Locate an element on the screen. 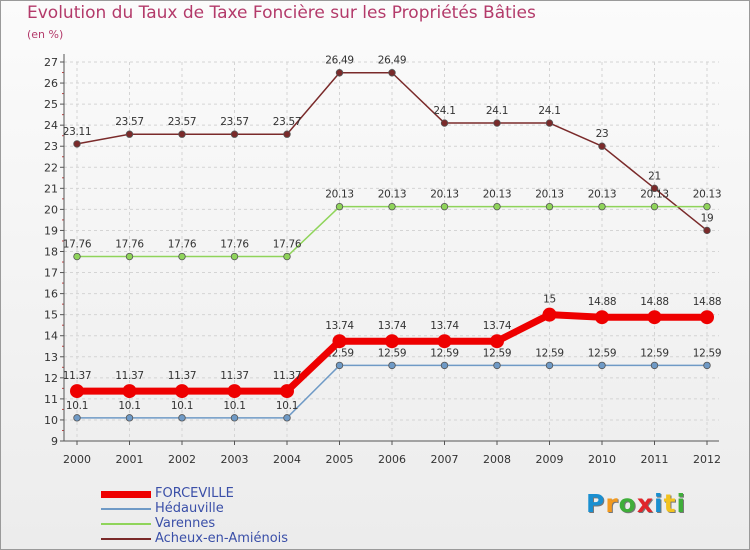 This screenshot has width=750, height=550. logo-letter: r is located at coordinates (612, 503).